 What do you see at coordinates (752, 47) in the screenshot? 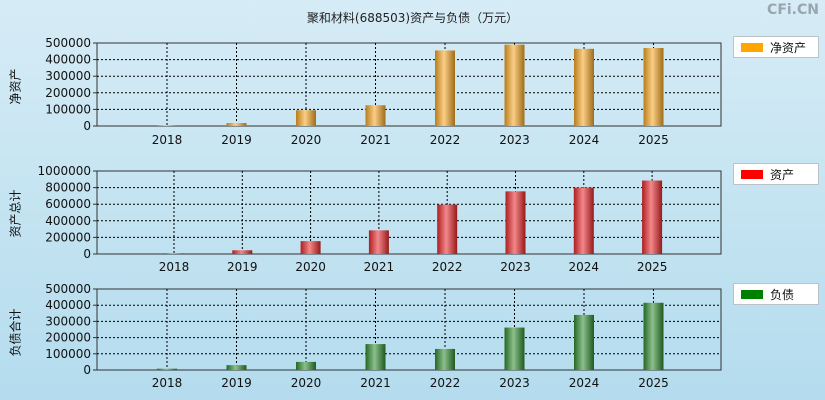
I see `equity-legend-swatch` at bounding box center [752, 47].